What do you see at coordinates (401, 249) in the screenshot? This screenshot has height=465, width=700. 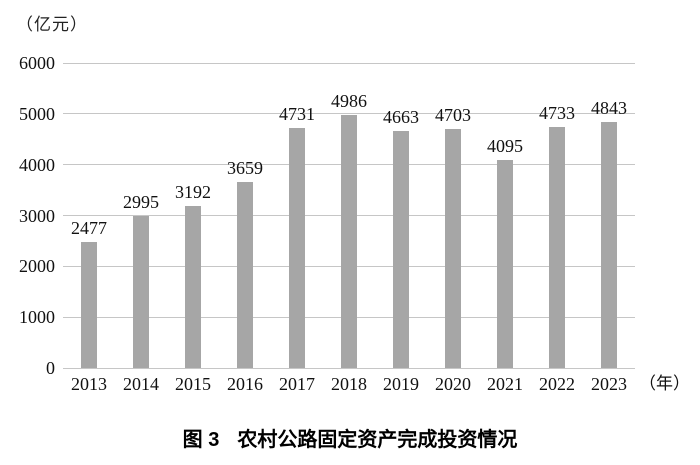 I see `bar-2019` at bounding box center [401, 249].